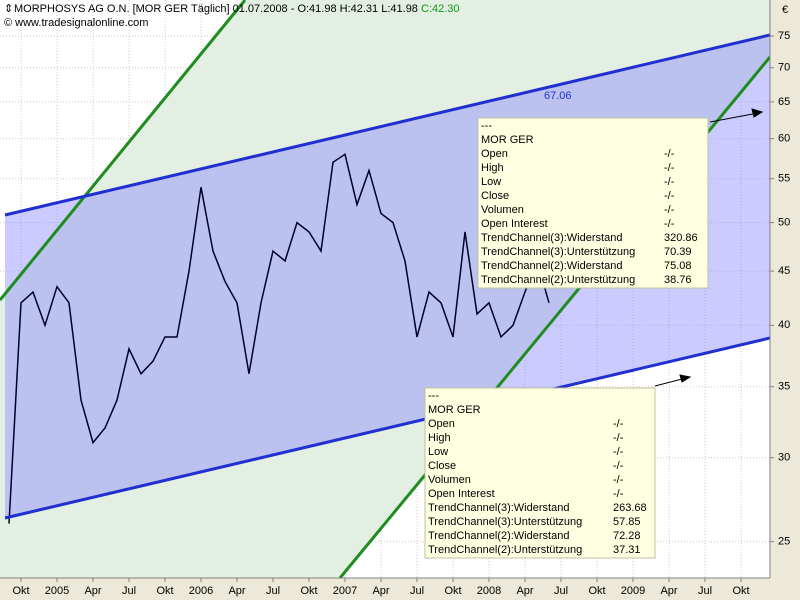 This screenshot has width=800, height=600. Describe the element at coordinates (681, 238) in the screenshot. I see `tooltip-value: 320.86` at that location.